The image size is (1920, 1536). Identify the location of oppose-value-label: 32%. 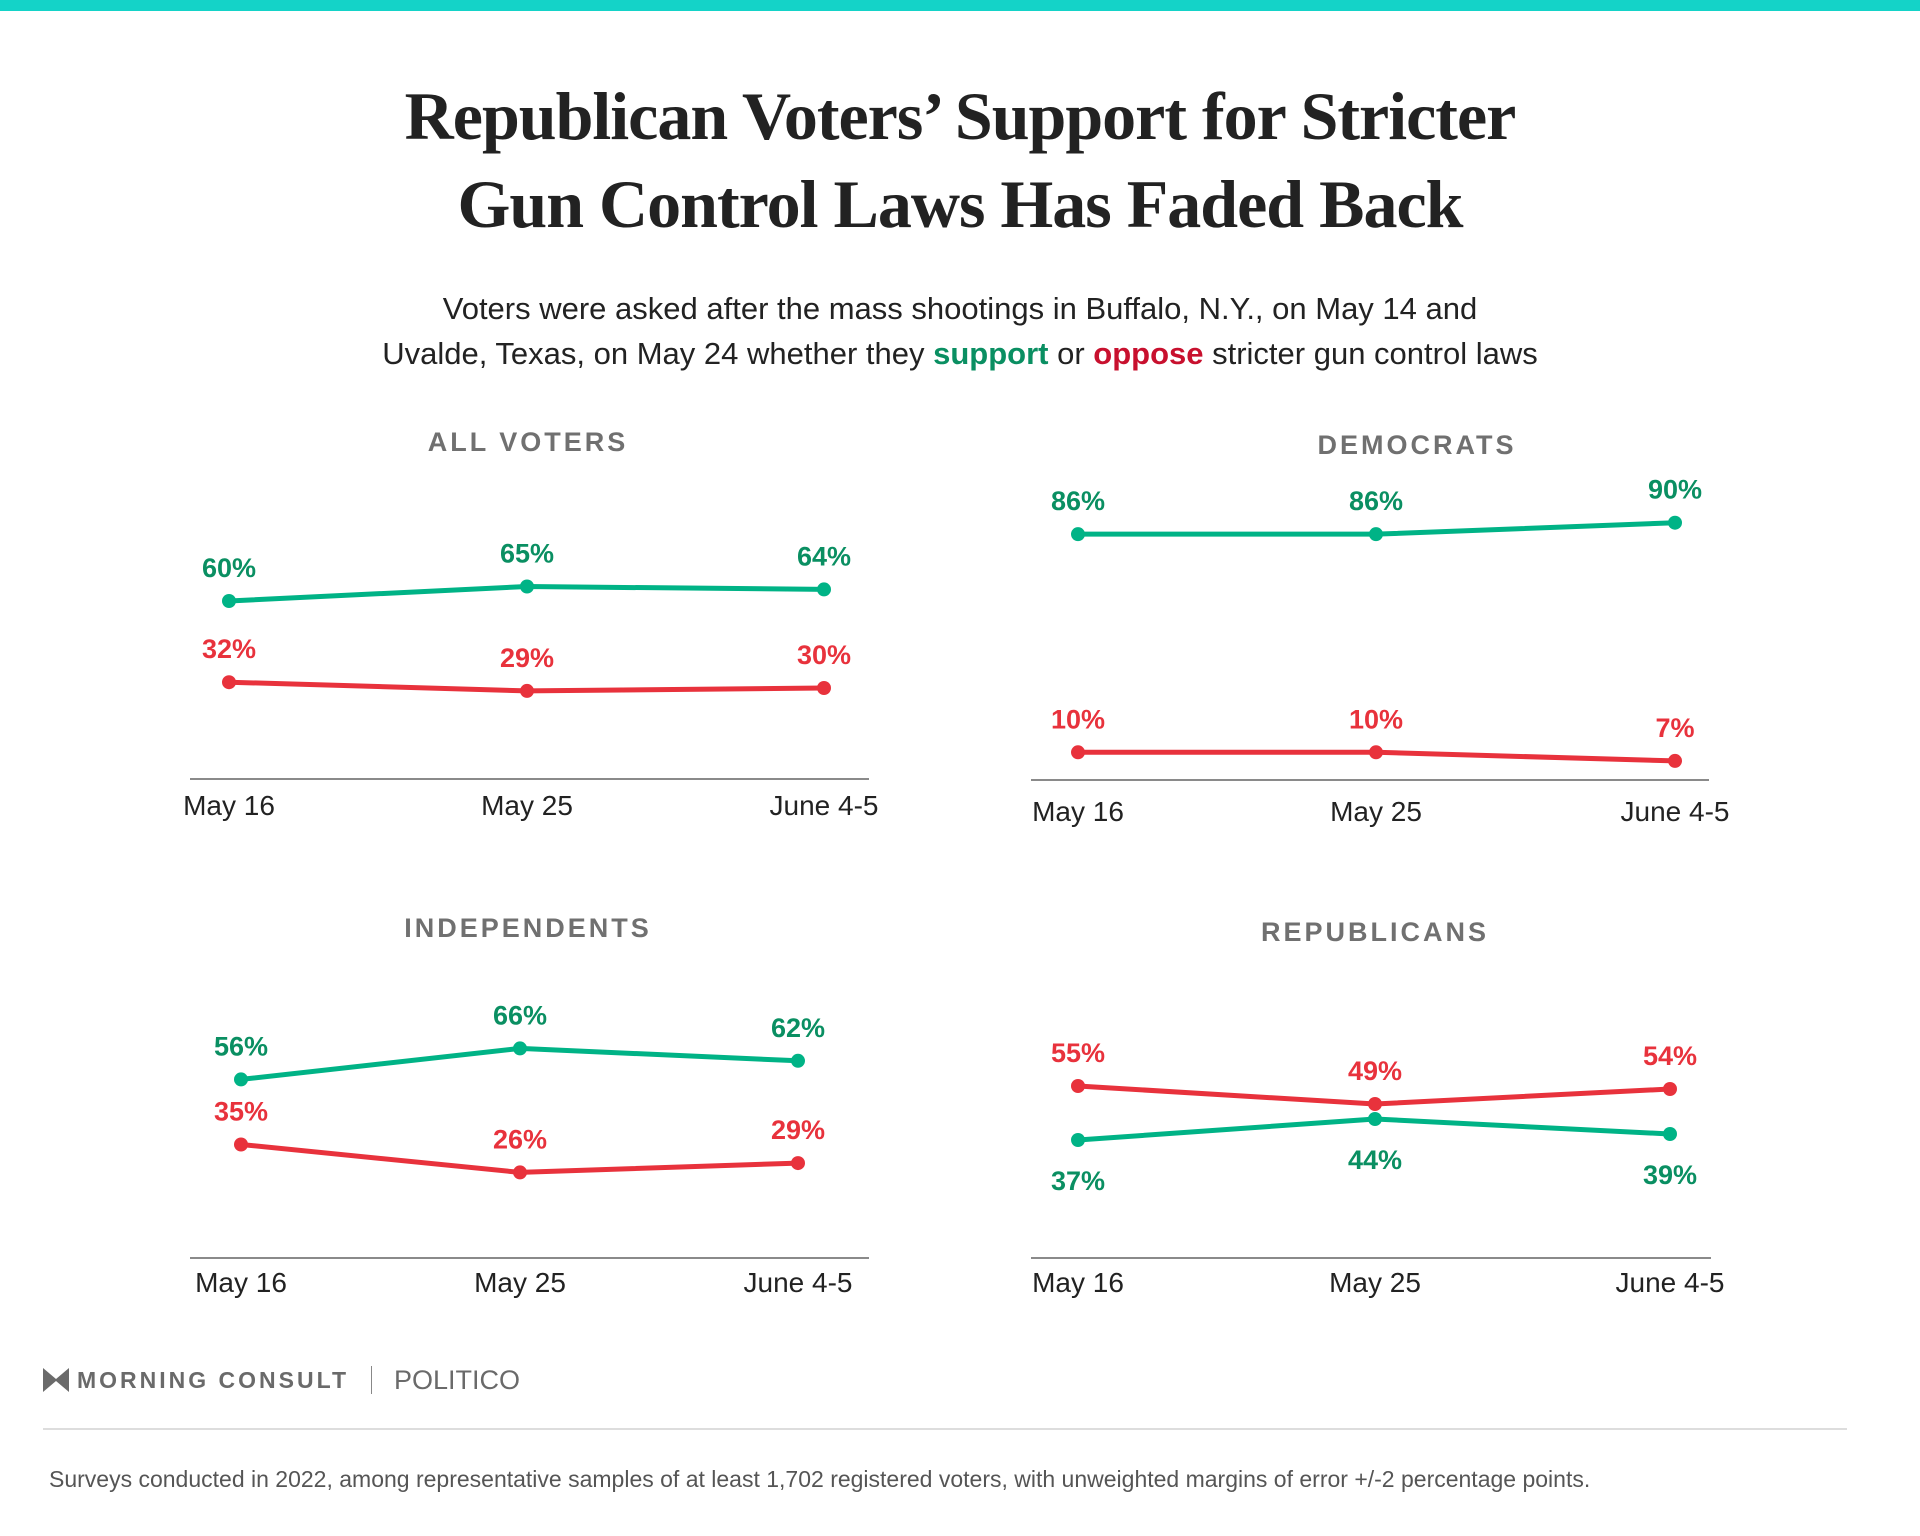
(229, 649).